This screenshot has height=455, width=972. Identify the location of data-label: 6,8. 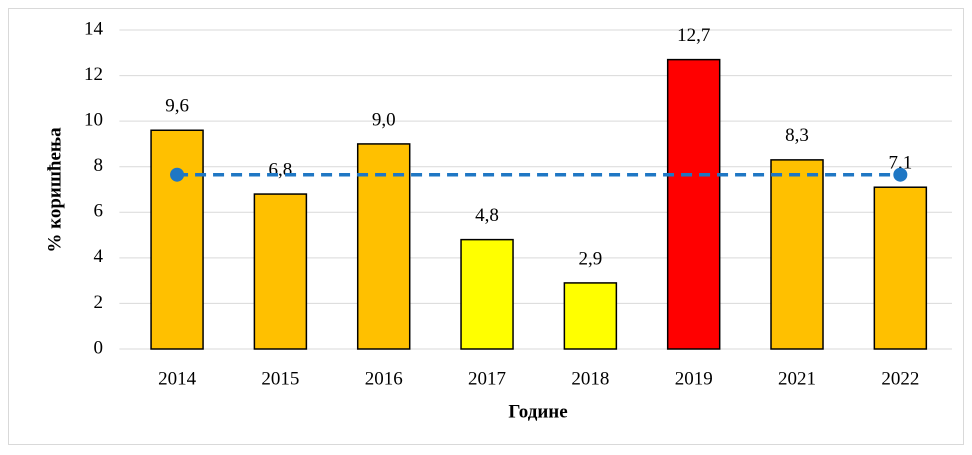
(281, 169).